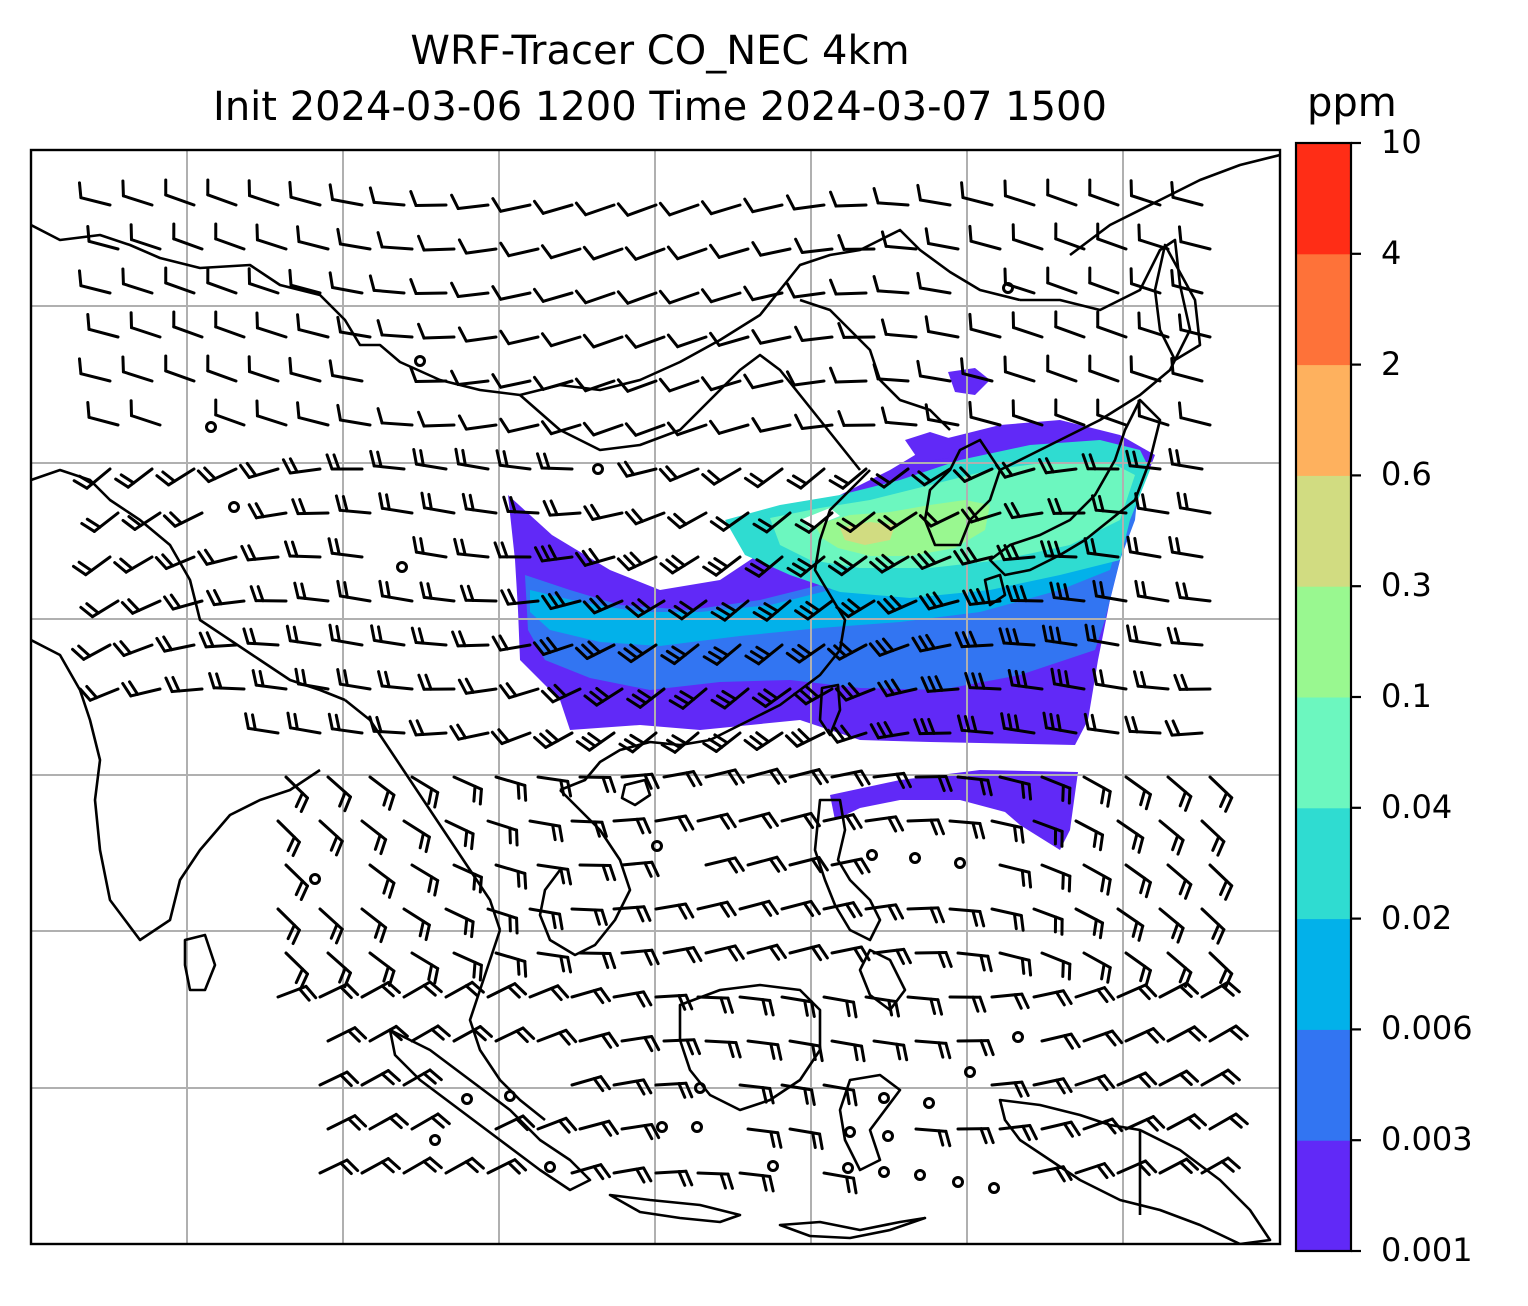 This screenshot has width=1528, height=1306. Describe the element at coordinates (1406, 696) in the screenshot. I see `colorbar-tick-label: 0.1` at that location.